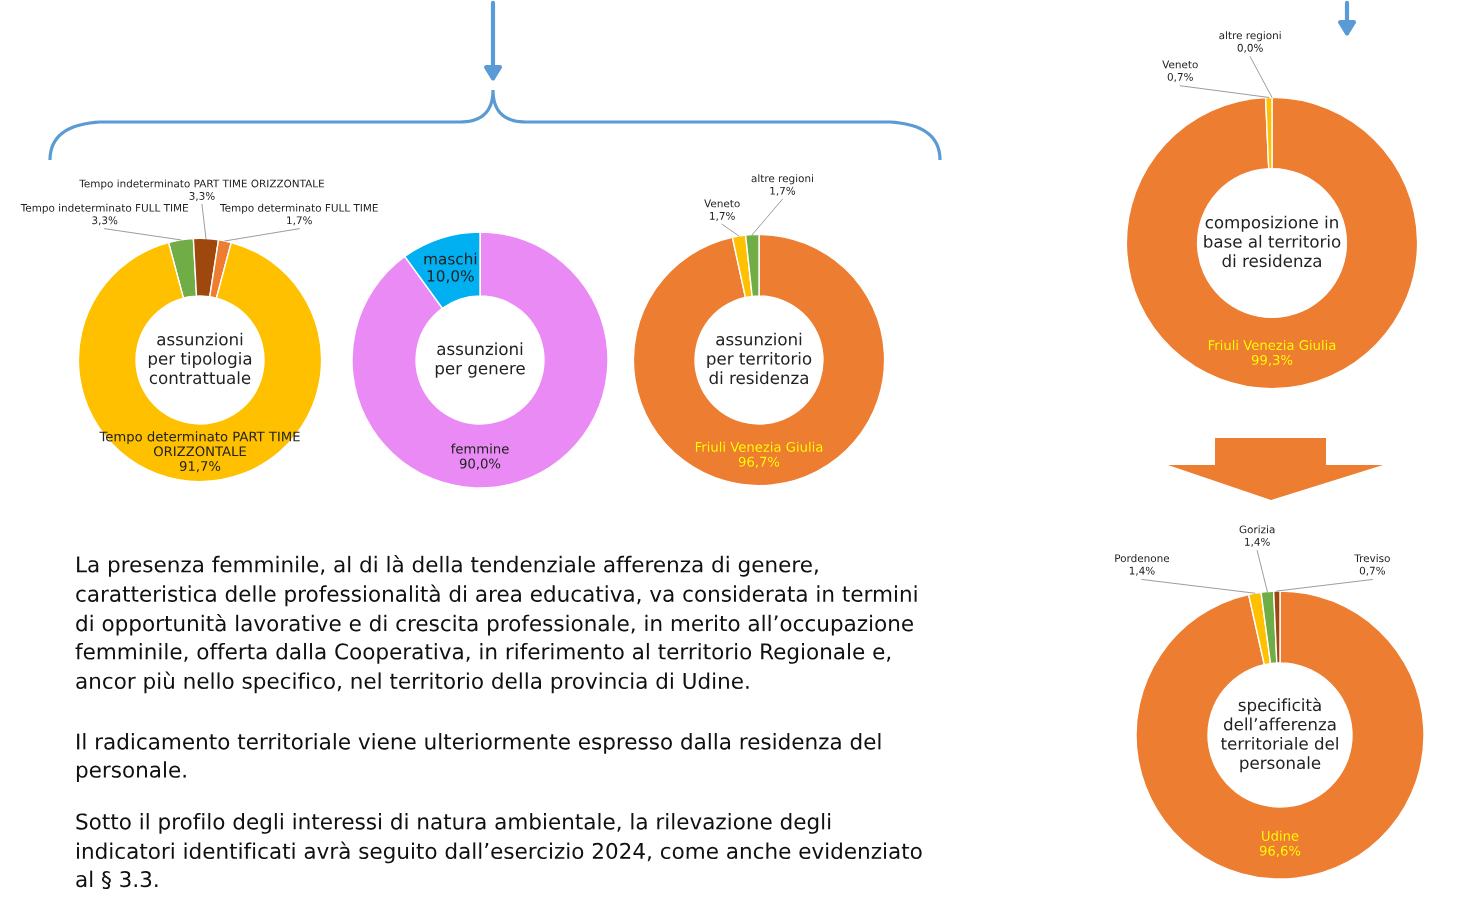 Image resolution: width=1464 pixels, height=913 pixels. I want to click on slice-label: Gorizia, so click(1257, 529).